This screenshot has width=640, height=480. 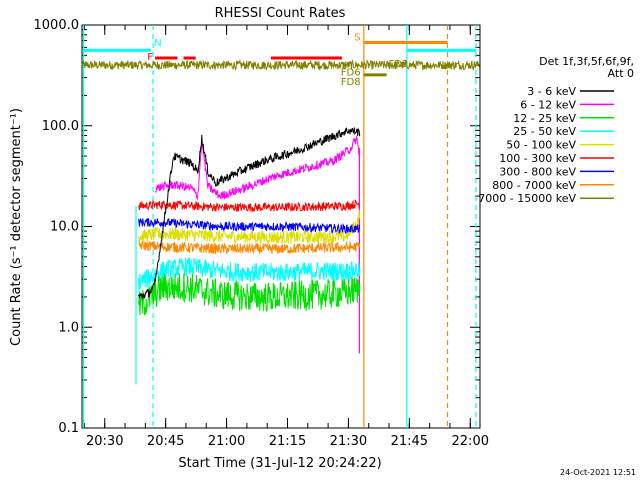 What do you see at coordinates (249, 206) in the screenshot?
I see `series-line-100-300-kev` at bounding box center [249, 206].